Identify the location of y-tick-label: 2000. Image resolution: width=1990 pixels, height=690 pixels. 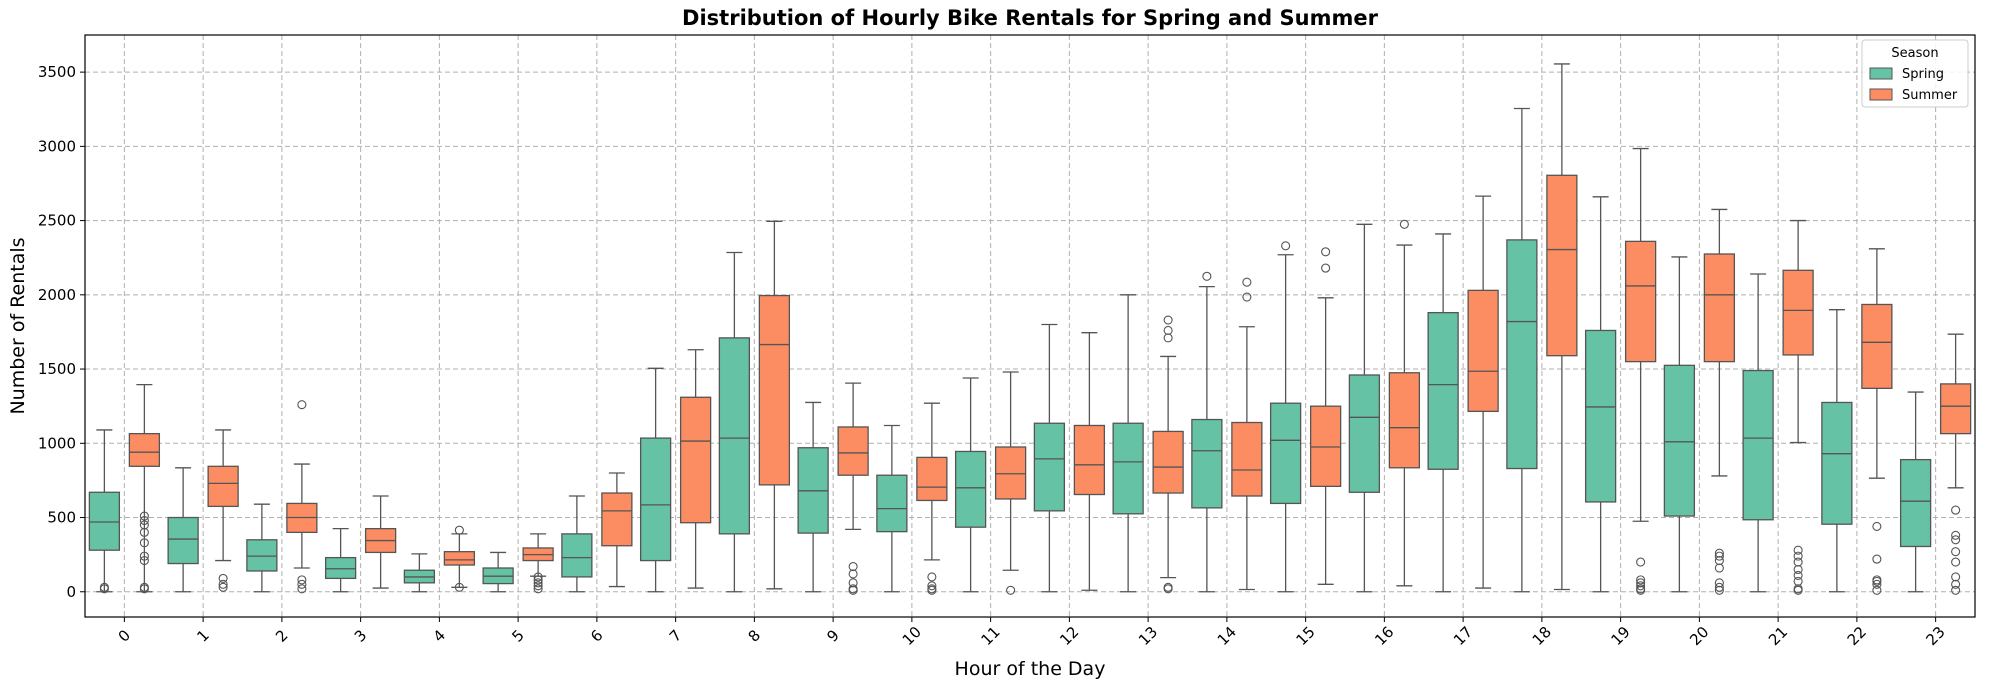
(57, 295).